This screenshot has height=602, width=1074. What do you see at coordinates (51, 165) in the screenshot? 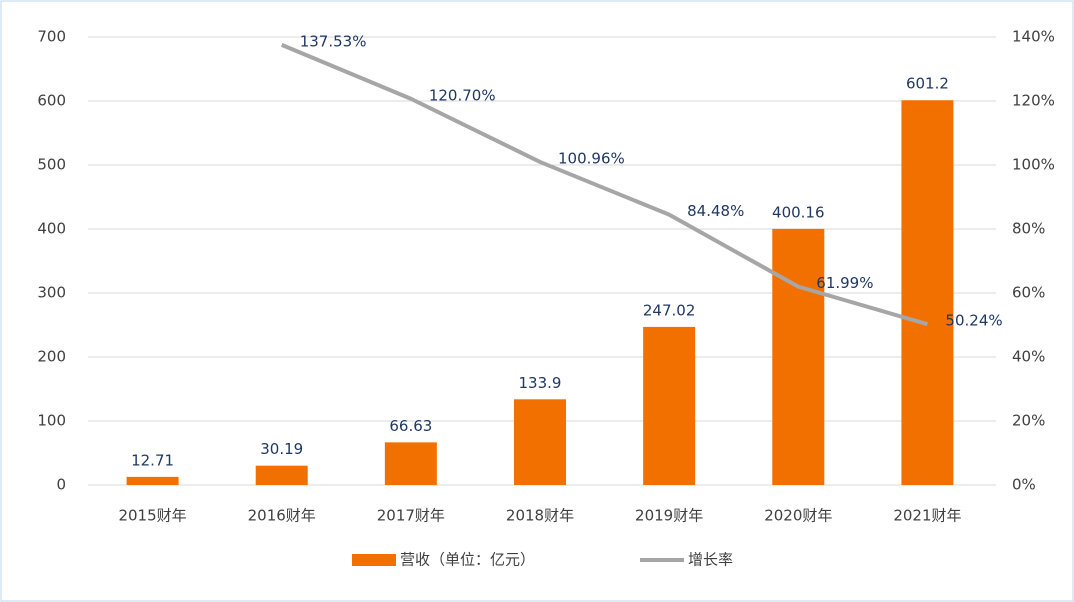
I see `y-tick-label: 500` at bounding box center [51, 165].